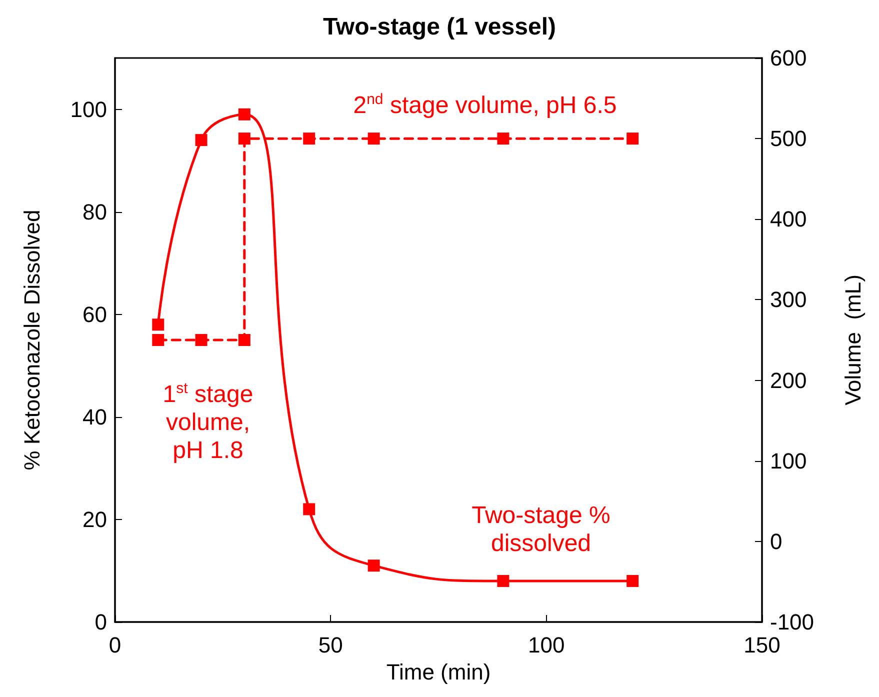 Image resolution: width=879 pixels, height=697 pixels. I want to click on y-tick-label: 80, so click(94, 211).